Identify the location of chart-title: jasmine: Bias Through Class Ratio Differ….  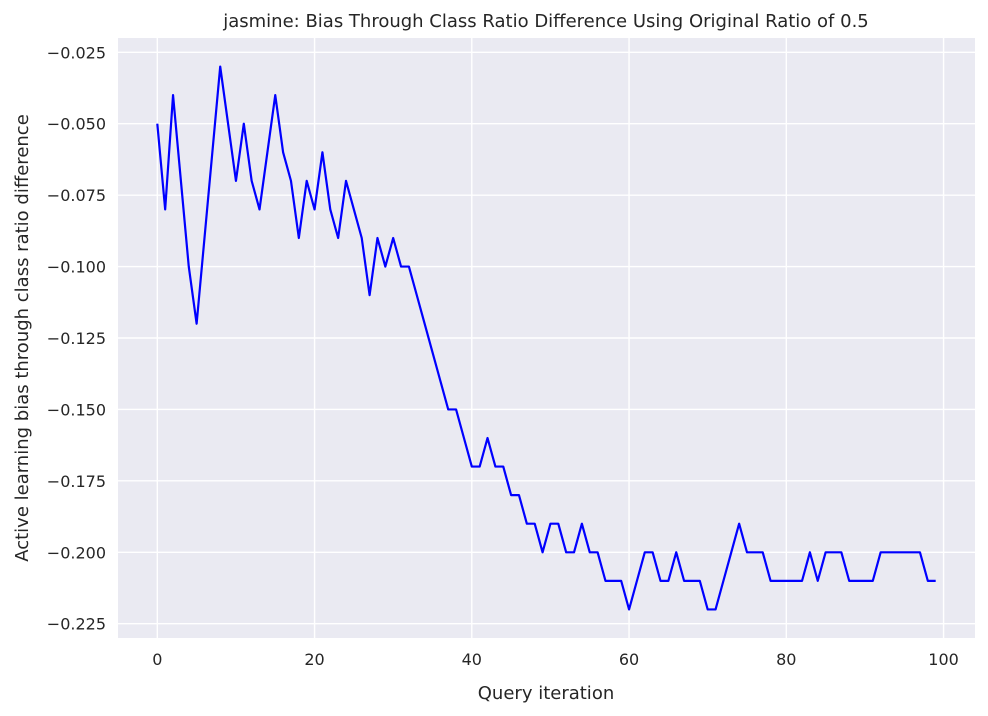
(545, 21).